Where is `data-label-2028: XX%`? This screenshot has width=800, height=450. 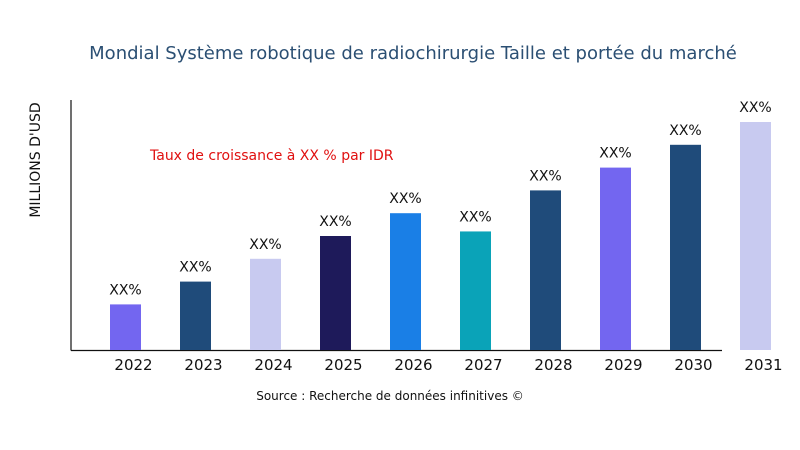
data-label-2028: XX% is located at coordinates (545, 176).